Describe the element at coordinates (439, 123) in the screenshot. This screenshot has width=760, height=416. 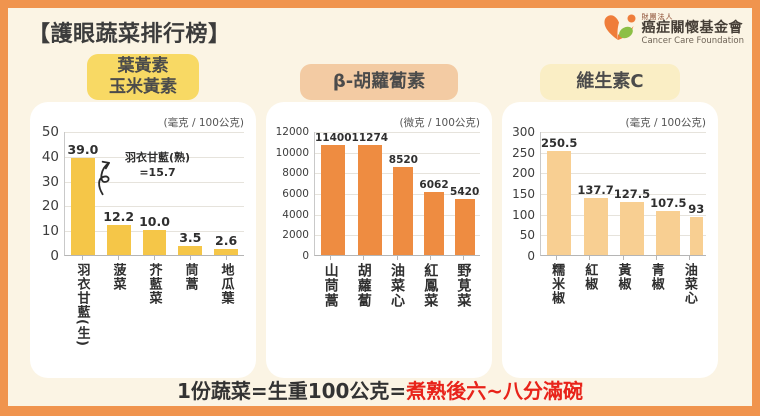
I see `chart-beta-carotene-unit-label: (微克 / 100公克)` at that location.